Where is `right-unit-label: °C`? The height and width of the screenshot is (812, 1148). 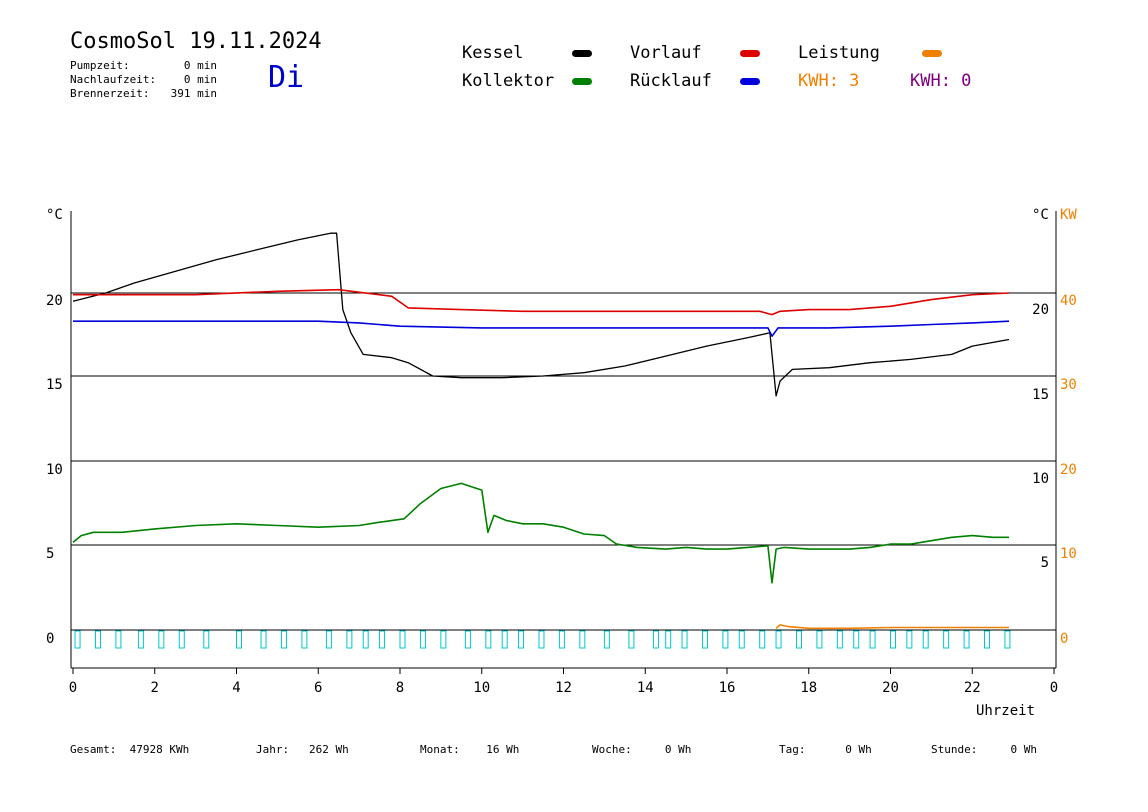 right-unit-label: °C is located at coordinates (1040, 215).